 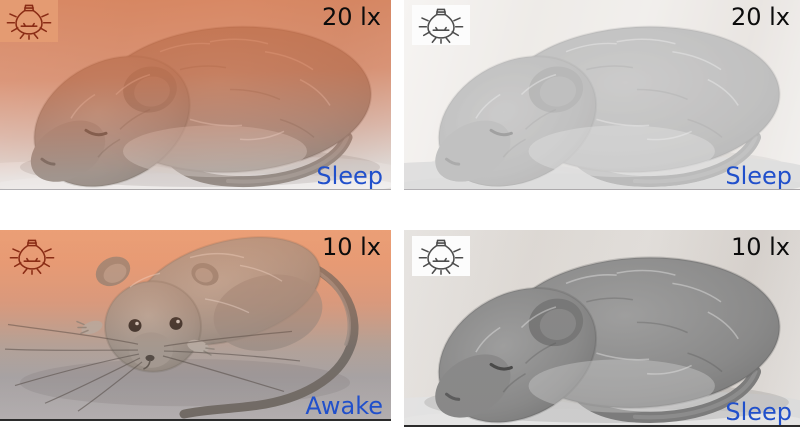 What do you see at coordinates (344, 405) in the screenshot?
I see `awake-state-label: Awake` at bounding box center [344, 405].